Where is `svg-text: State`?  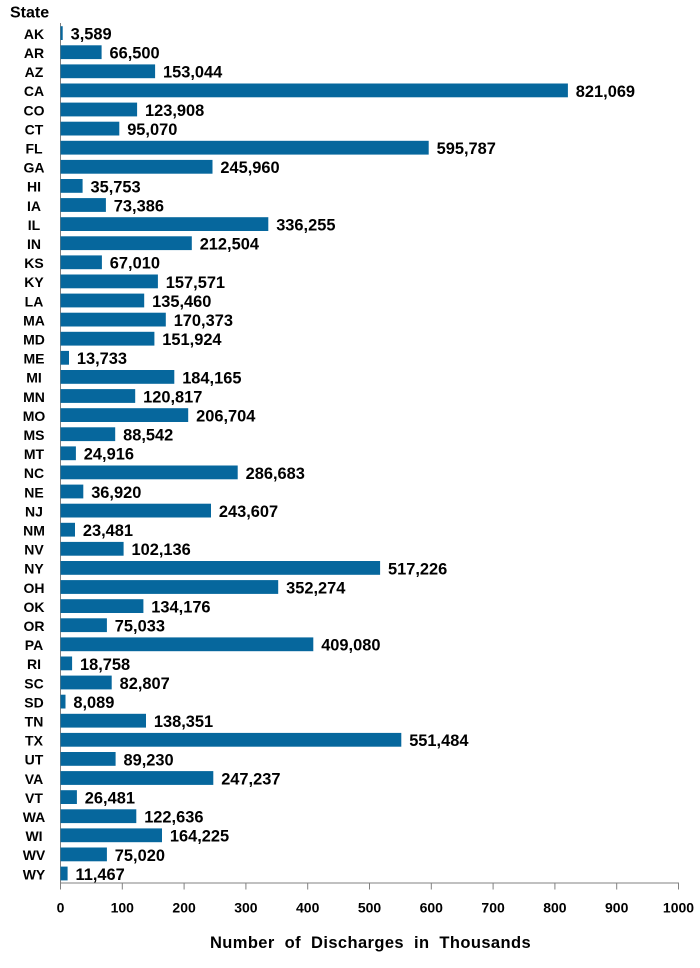 svg-text: State is located at coordinates (29, 12).